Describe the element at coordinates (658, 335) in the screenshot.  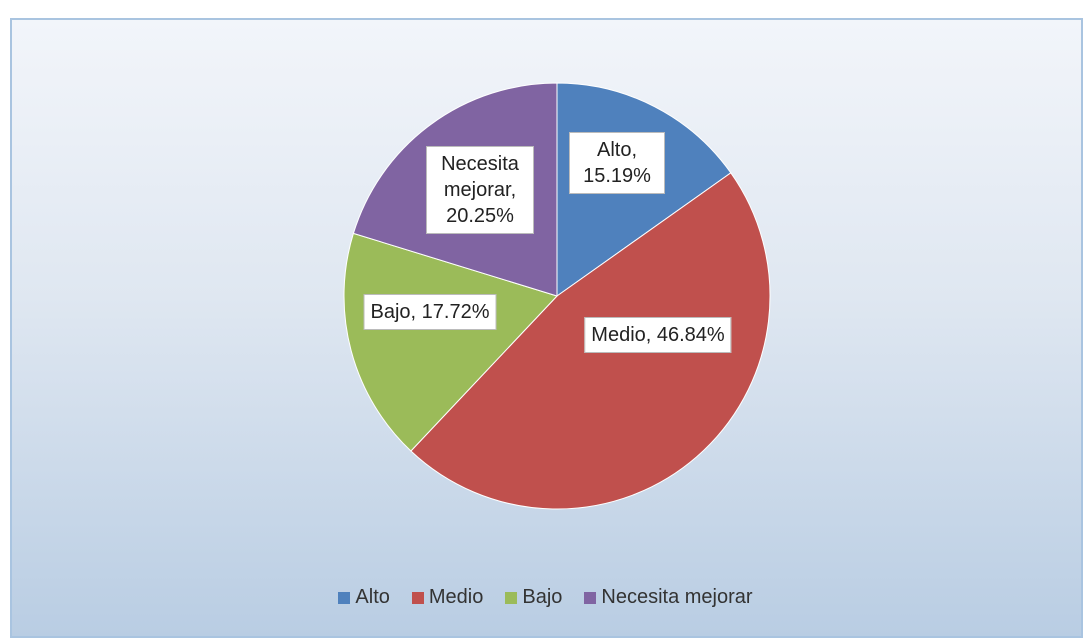
I see `data-label: Medio, 46.84%` at that location.